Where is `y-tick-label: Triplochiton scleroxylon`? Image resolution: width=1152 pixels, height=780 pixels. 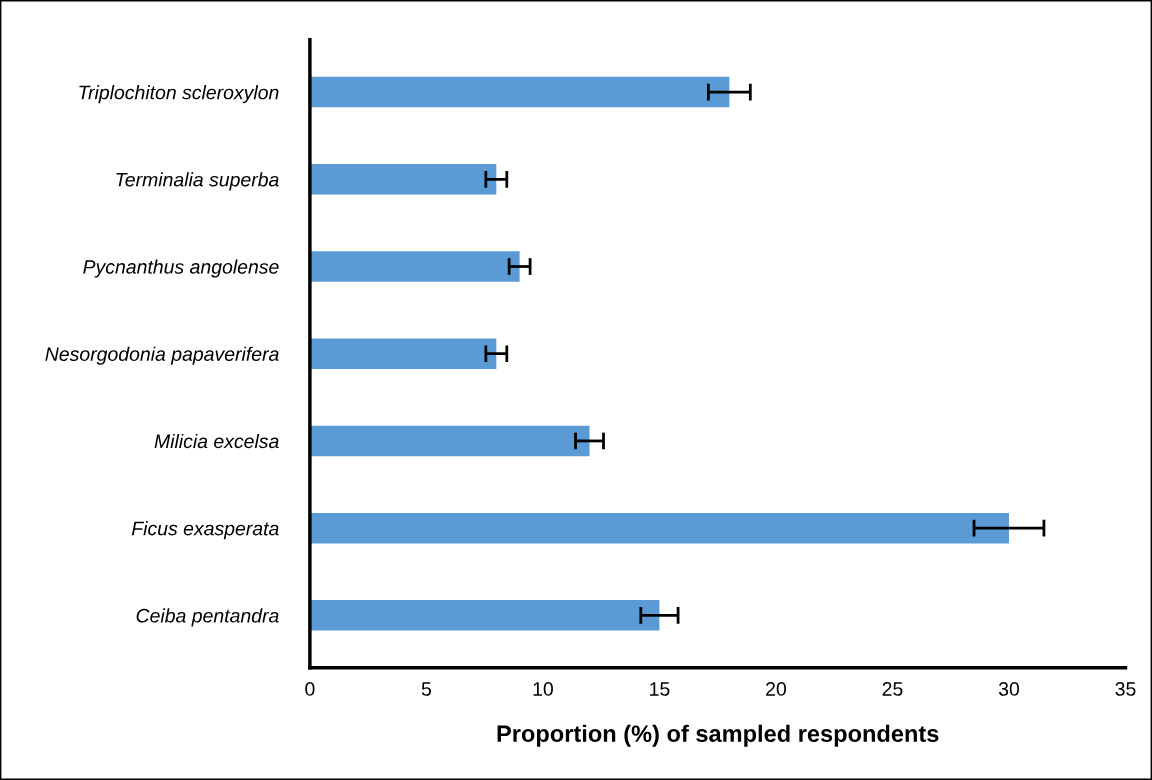 y-tick-label: Triplochiton scleroxylon is located at coordinates (179, 94).